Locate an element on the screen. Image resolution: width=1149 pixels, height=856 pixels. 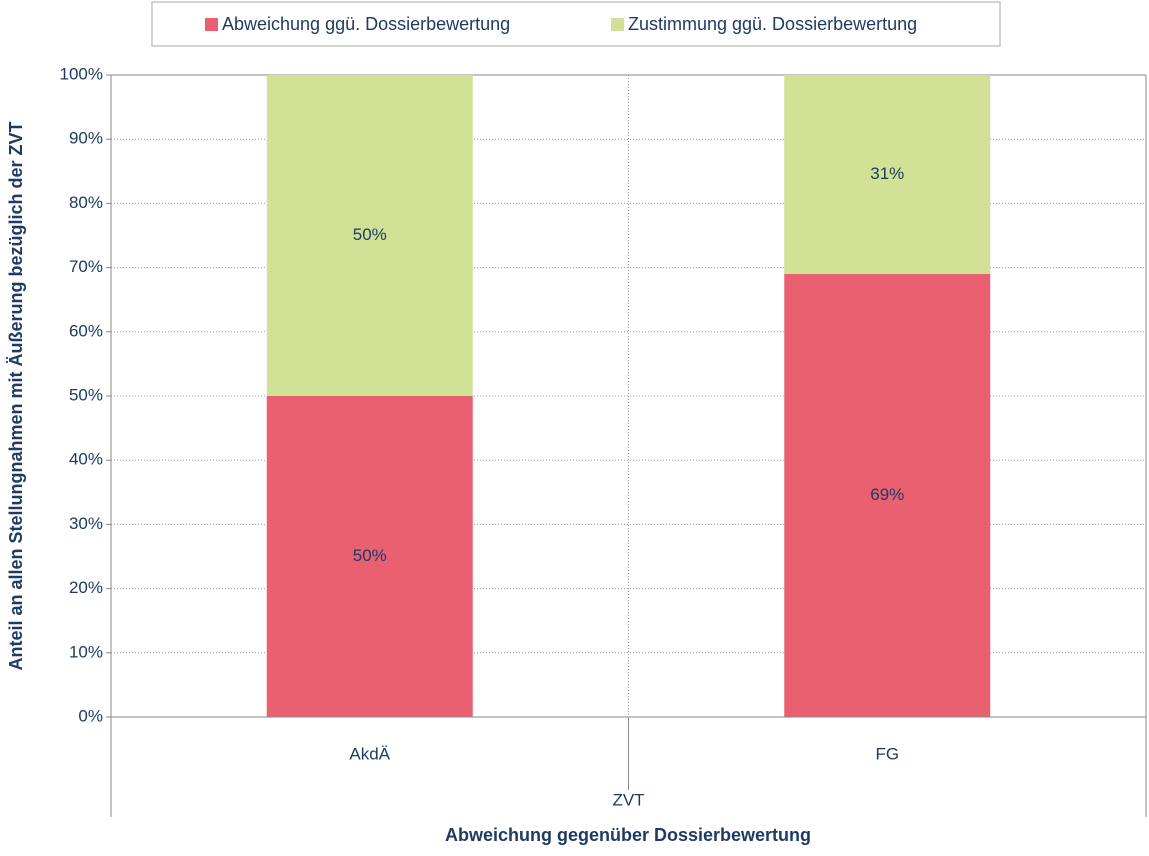
y-tick-label: 0% is located at coordinates (90, 715).